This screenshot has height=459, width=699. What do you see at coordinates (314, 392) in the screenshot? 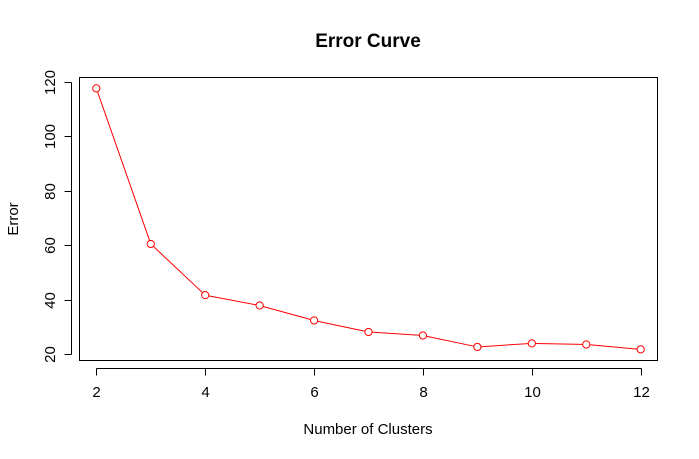
I see `x-tick-label: 6` at bounding box center [314, 392].